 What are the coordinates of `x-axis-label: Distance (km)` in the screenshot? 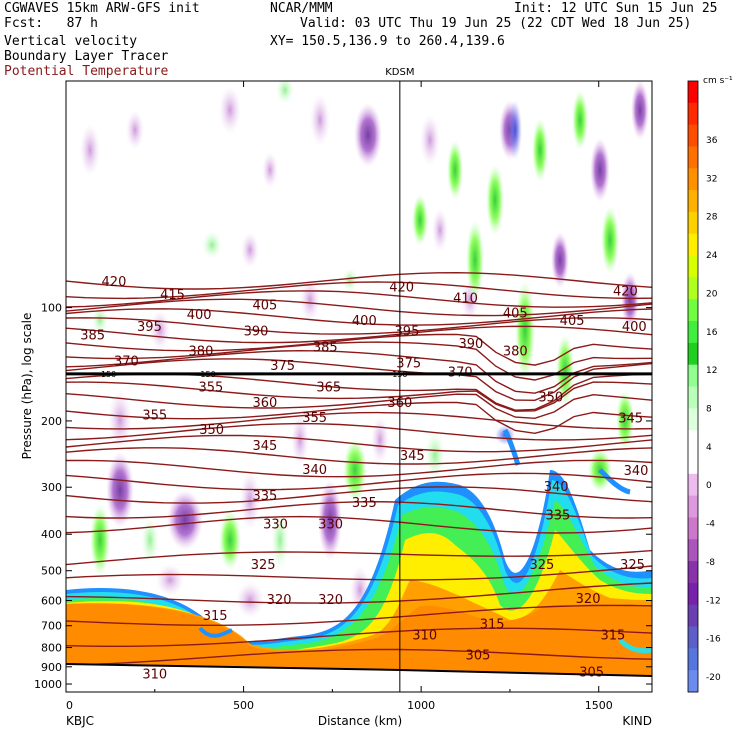 It's located at (360, 721).